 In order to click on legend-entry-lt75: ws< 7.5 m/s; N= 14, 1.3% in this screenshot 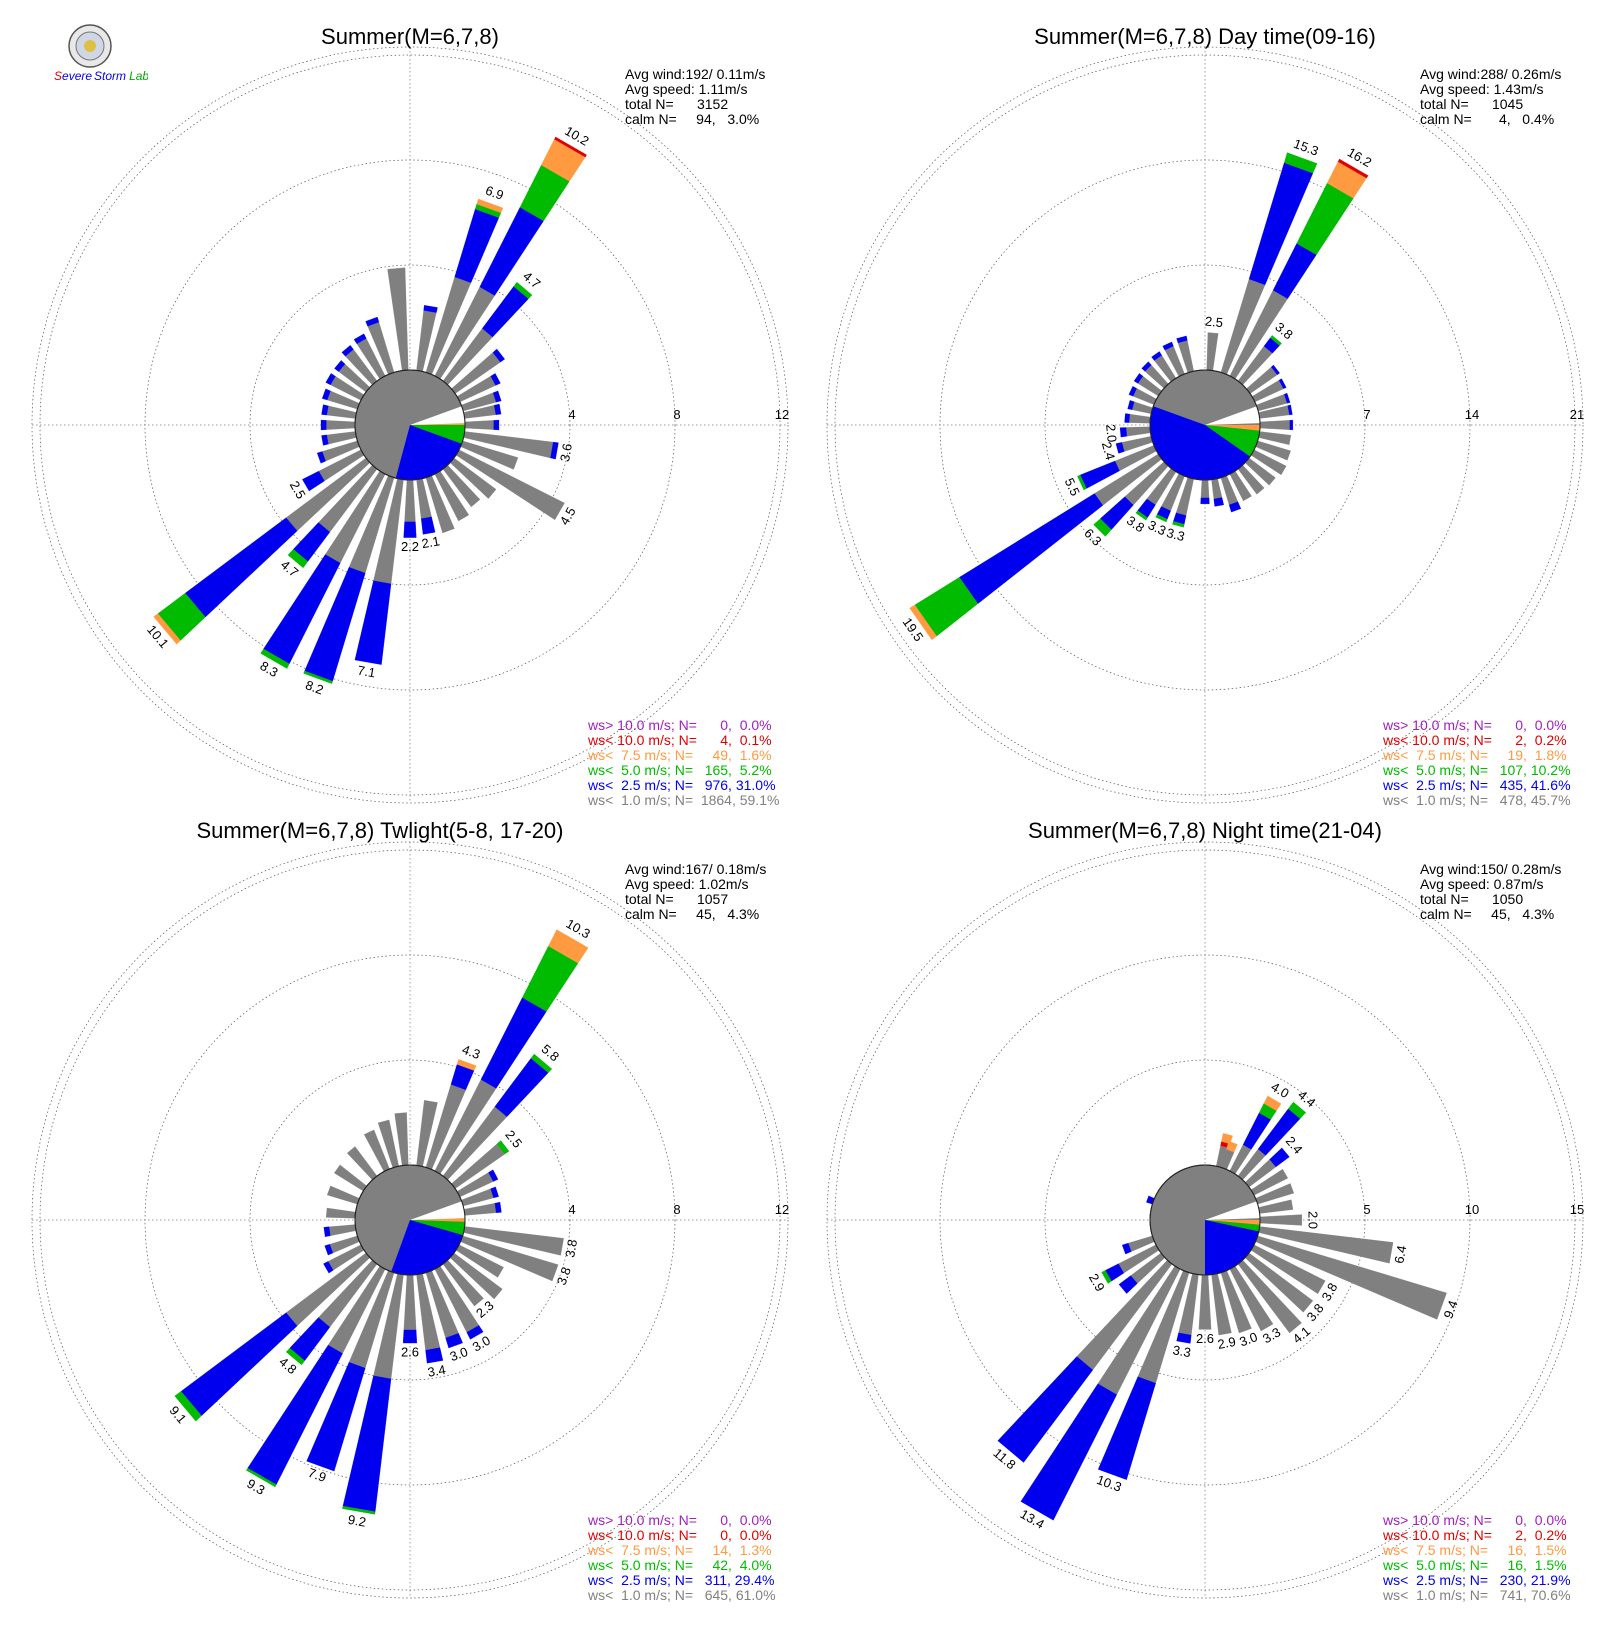, I will do `click(679, 1550)`.